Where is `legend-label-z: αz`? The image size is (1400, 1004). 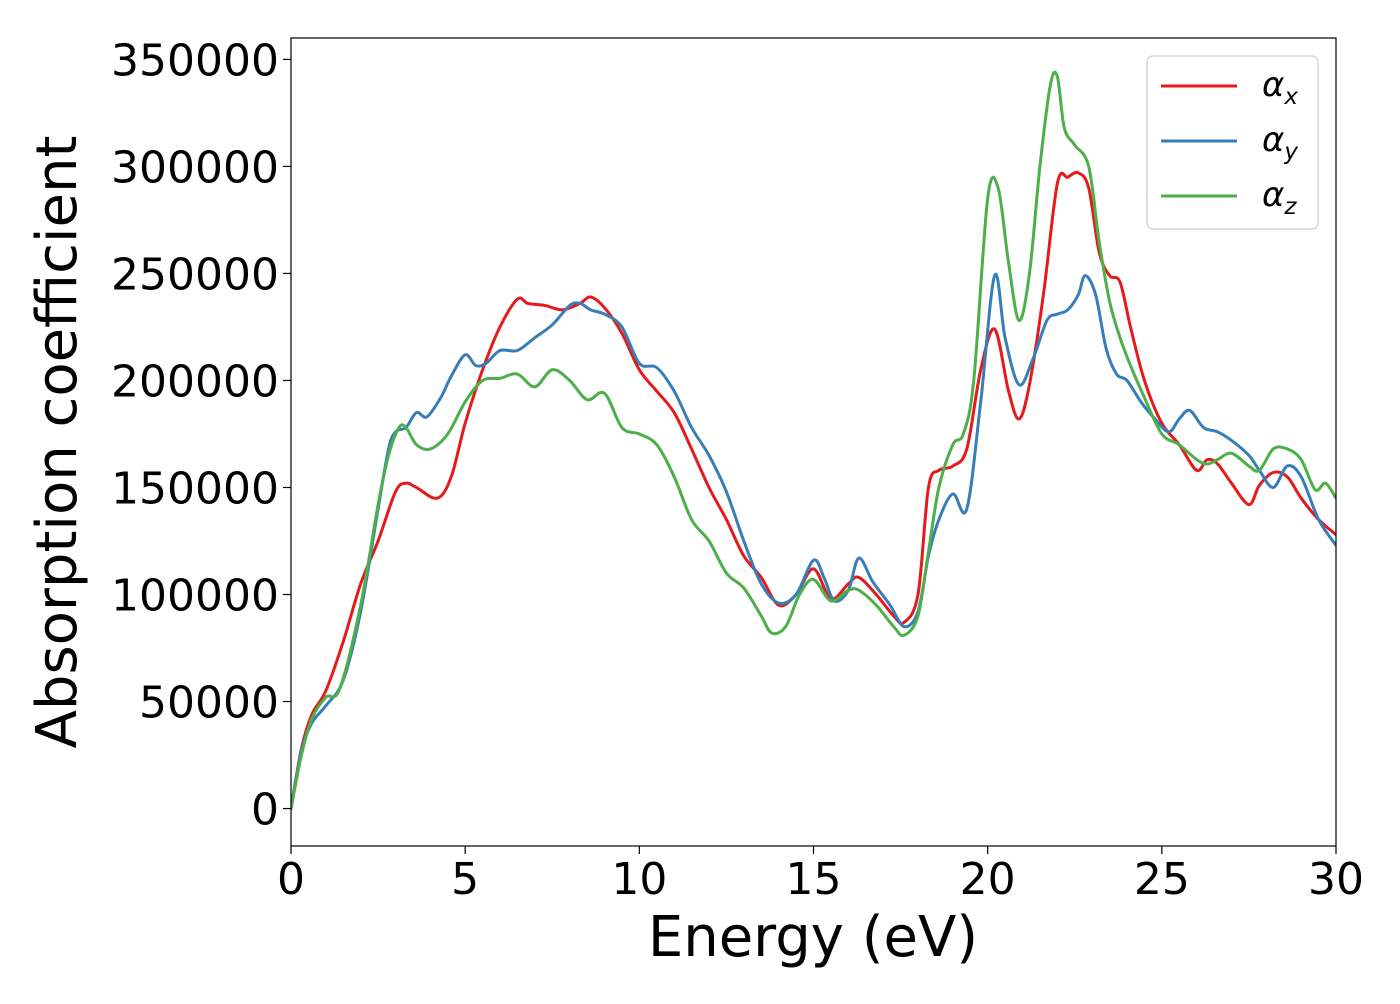
legend-label-z: αz is located at coordinates (1279, 197).